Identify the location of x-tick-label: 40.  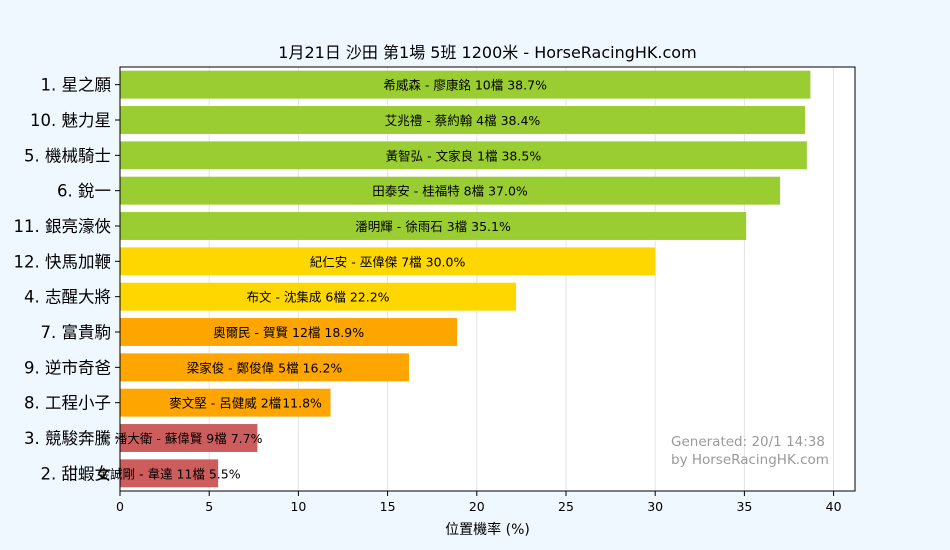
(834, 506).